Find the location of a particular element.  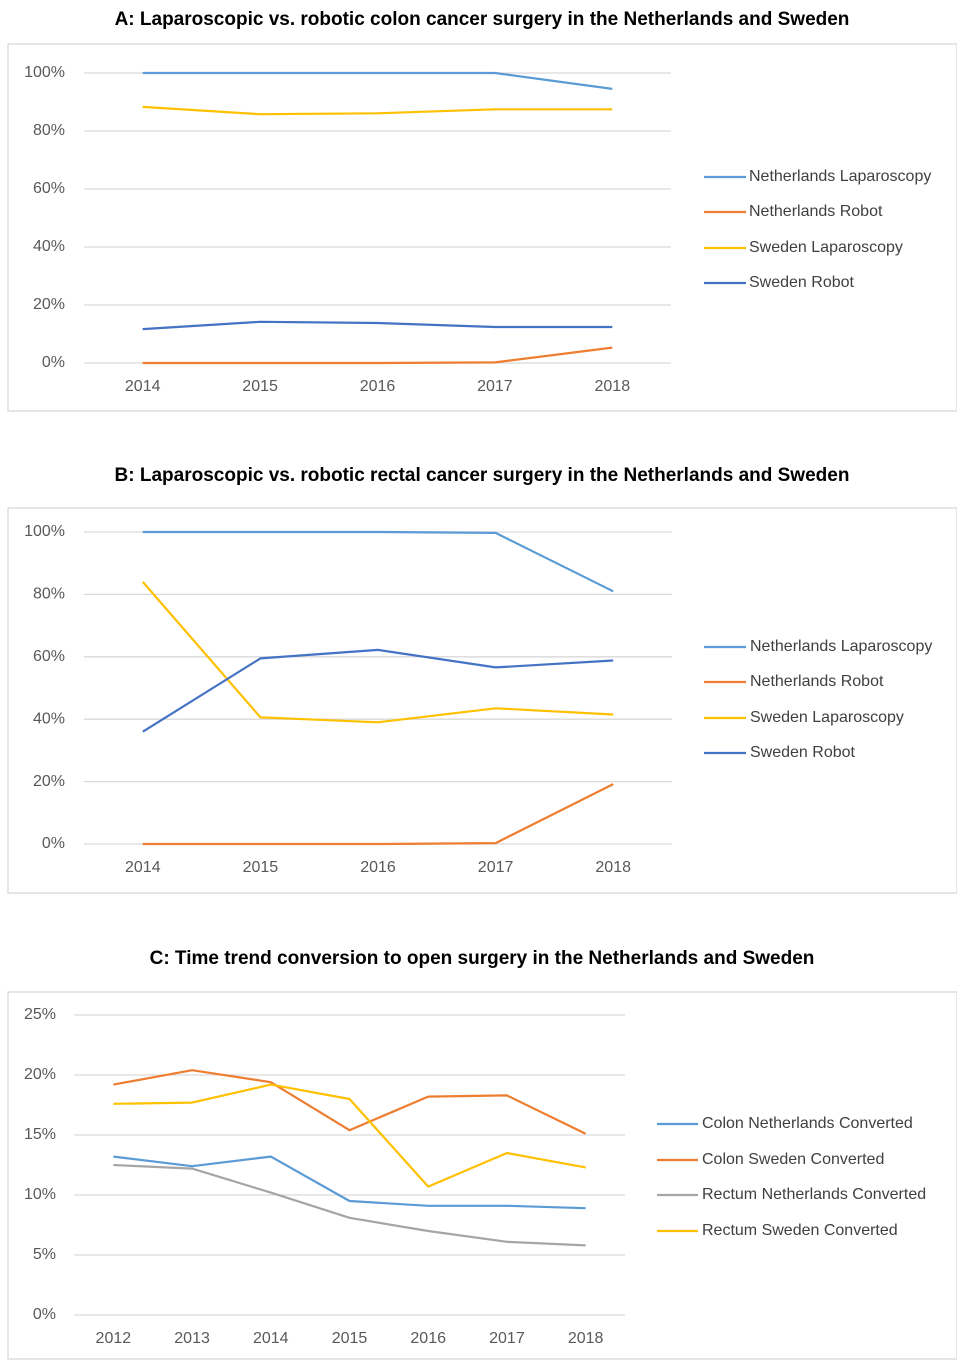

legend-label: Rectum Netherlands Converted is located at coordinates (814, 1194).